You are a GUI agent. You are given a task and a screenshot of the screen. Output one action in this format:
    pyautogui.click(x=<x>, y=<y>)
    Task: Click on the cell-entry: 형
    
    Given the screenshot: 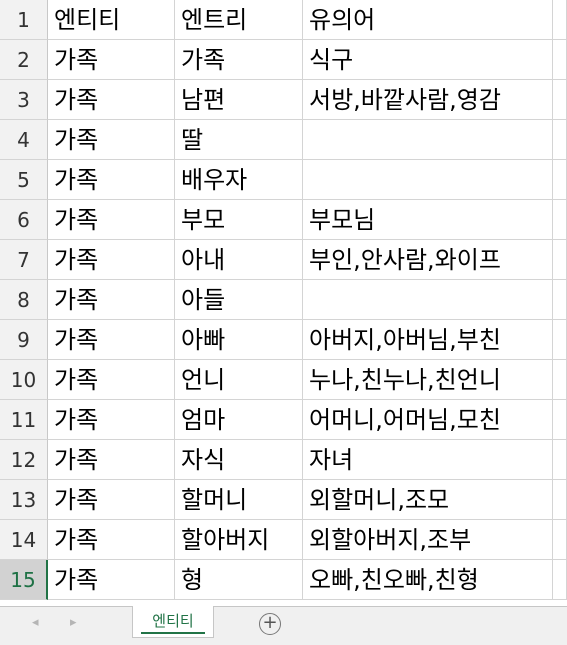 What is the action you would take?
    pyautogui.click(x=239, y=580)
    